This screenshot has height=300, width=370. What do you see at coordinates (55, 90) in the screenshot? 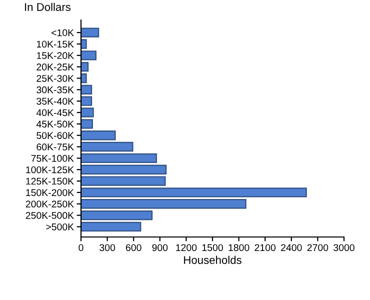
I see `y-tick-label: 30K-35K` at bounding box center [55, 90].